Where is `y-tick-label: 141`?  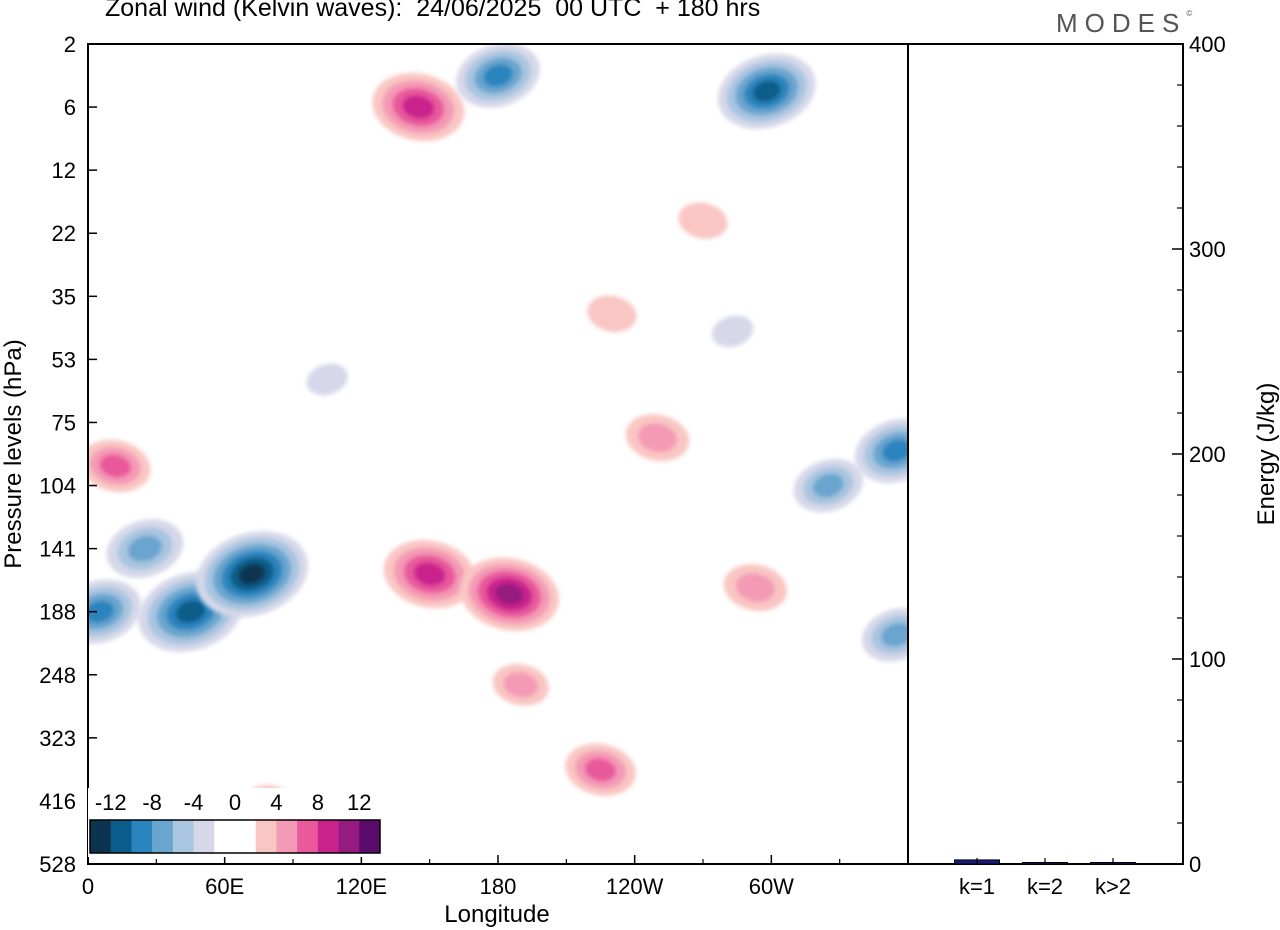
y-tick-label: 141 is located at coordinates (57, 549).